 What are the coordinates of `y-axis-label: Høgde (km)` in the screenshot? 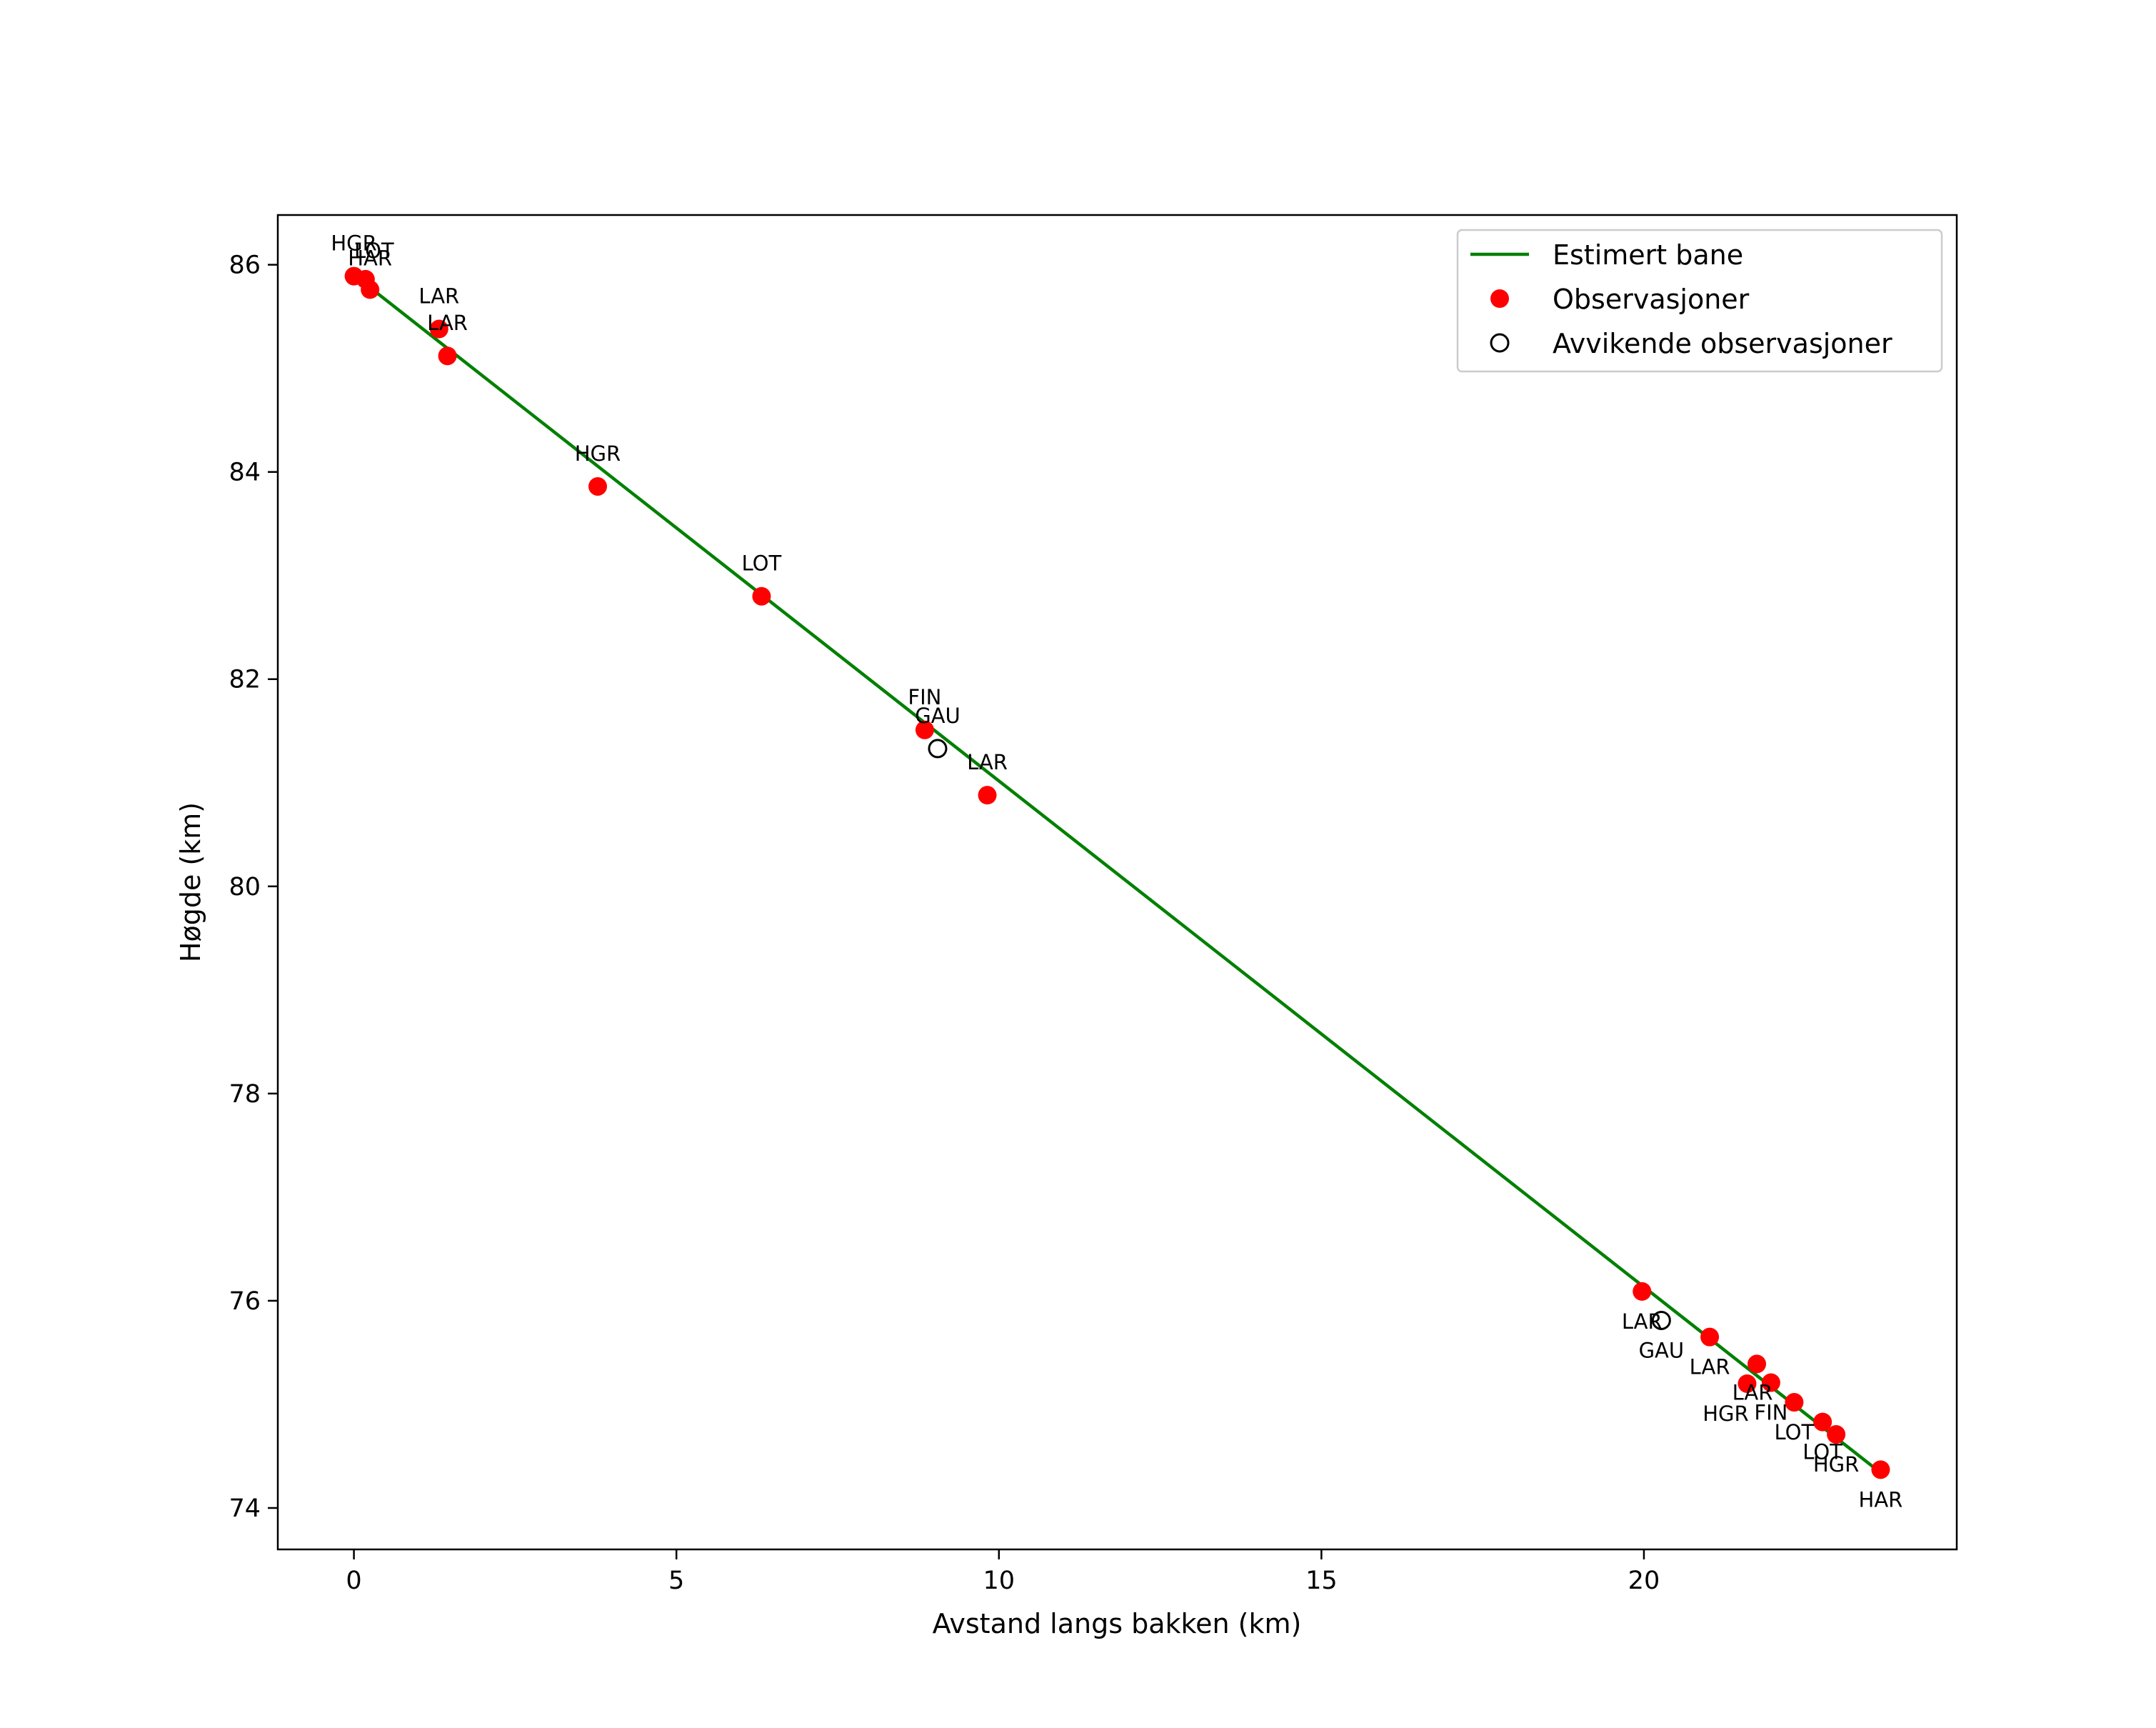 It's located at (191, 882).